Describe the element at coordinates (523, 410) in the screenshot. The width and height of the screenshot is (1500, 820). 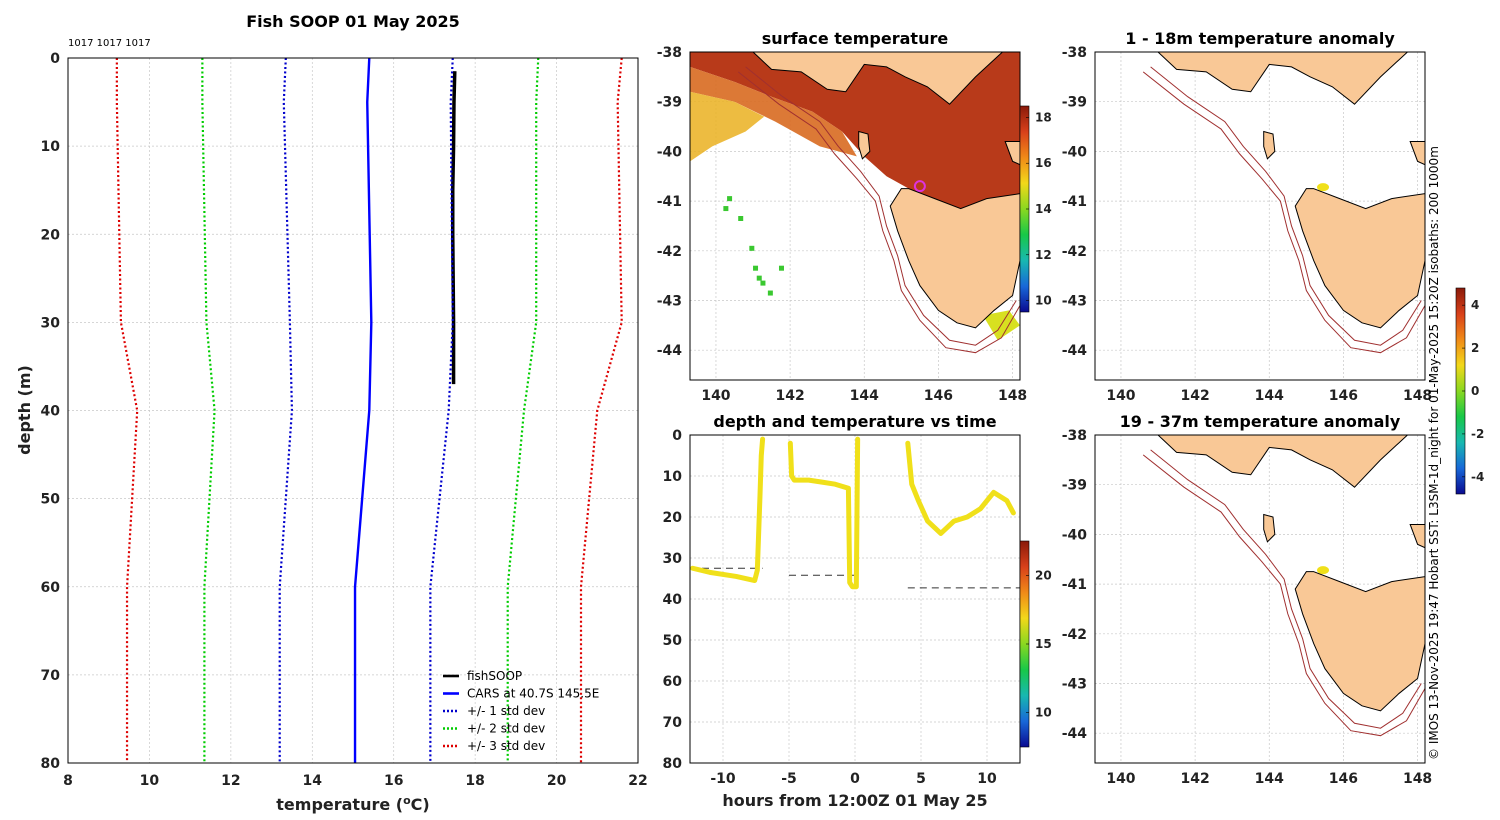
I see `series--2-std-dev-upper` at that location.